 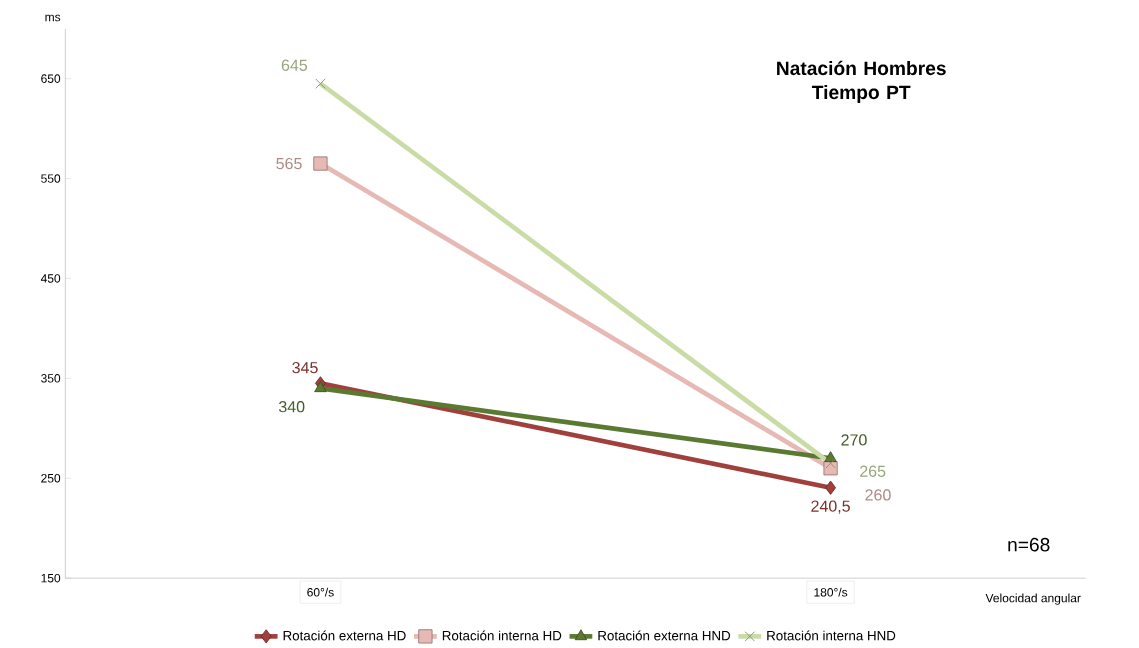 What do you see at coordinates (344, 635) in the screenshot?
I see `legend-label: Rotación externa HD` at bounding box center [344, 635].